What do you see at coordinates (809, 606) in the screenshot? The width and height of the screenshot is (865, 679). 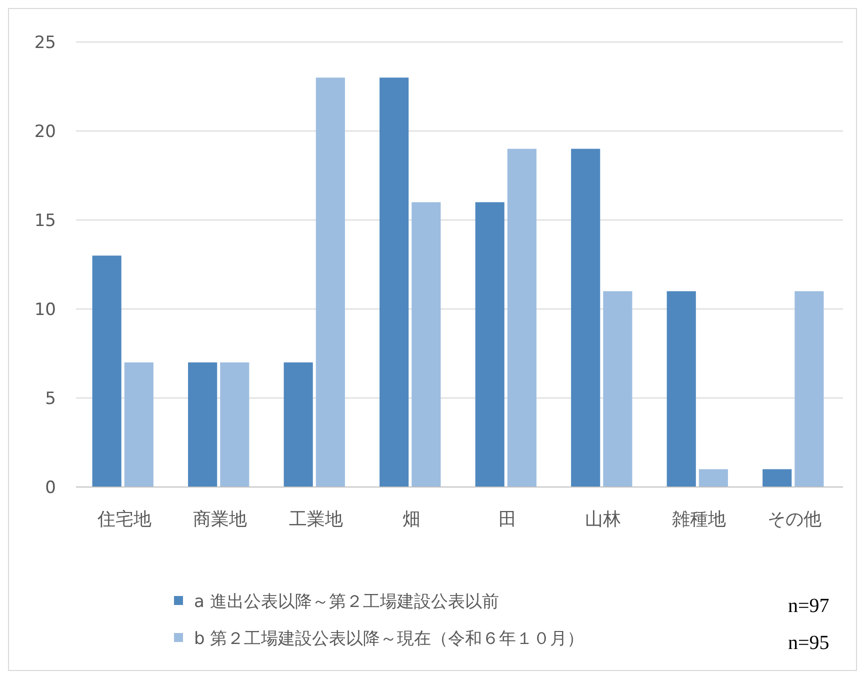 I see `text: n=97` at bounding box center [809, 606].